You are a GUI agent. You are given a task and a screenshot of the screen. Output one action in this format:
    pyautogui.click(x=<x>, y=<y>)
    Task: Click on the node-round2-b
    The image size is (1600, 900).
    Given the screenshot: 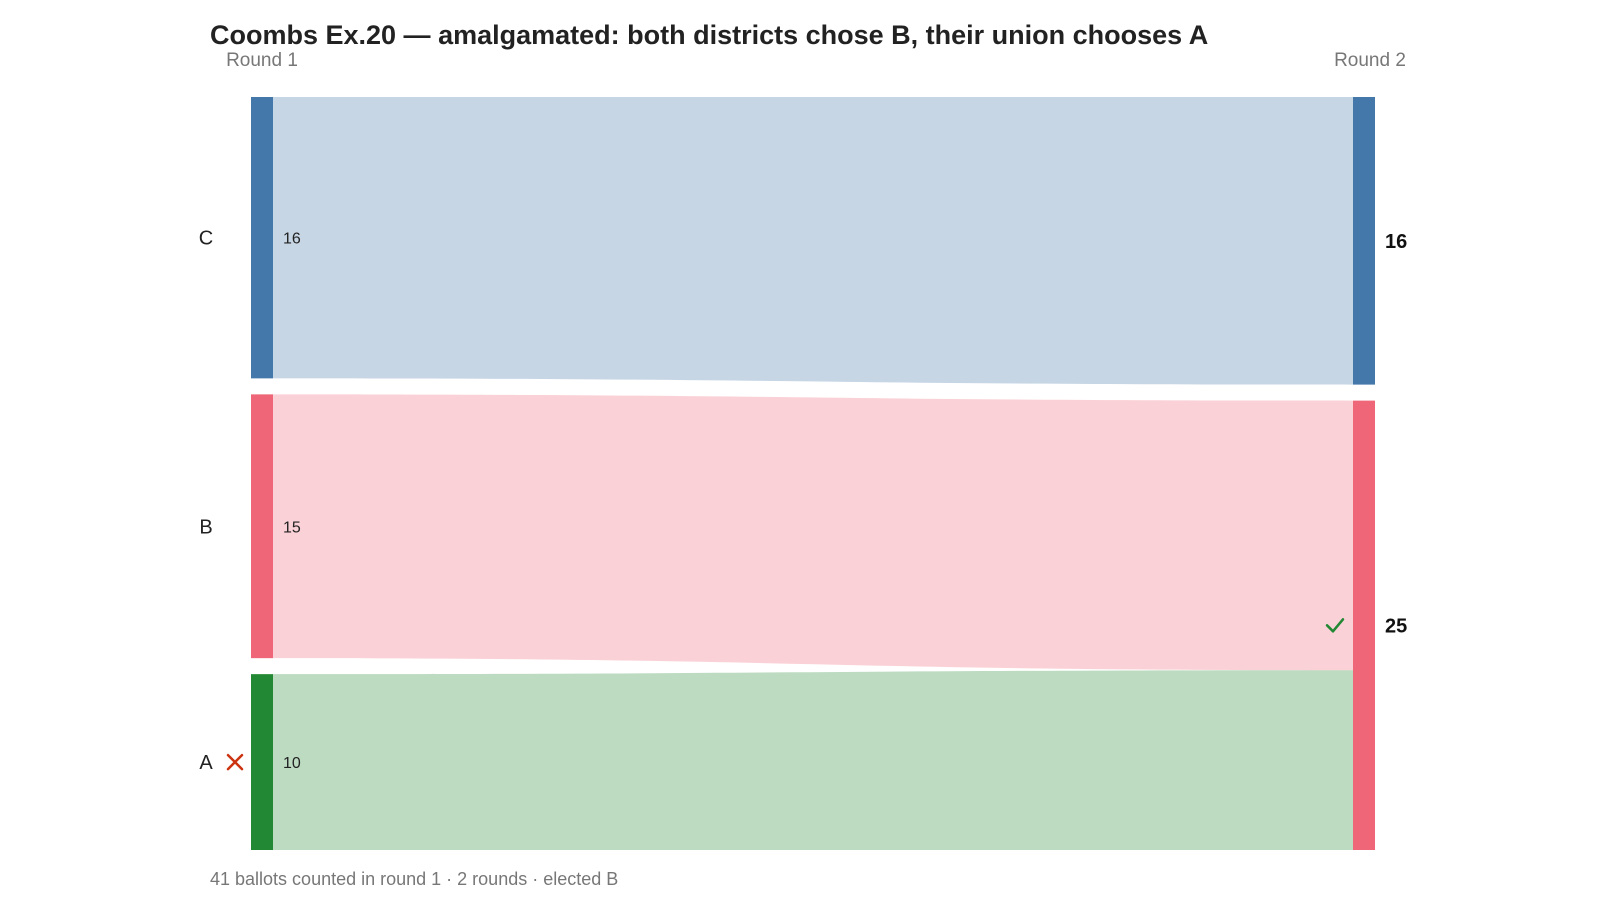 What is the action you would take?
    pyautogui.click(x=1364, y=625)
    